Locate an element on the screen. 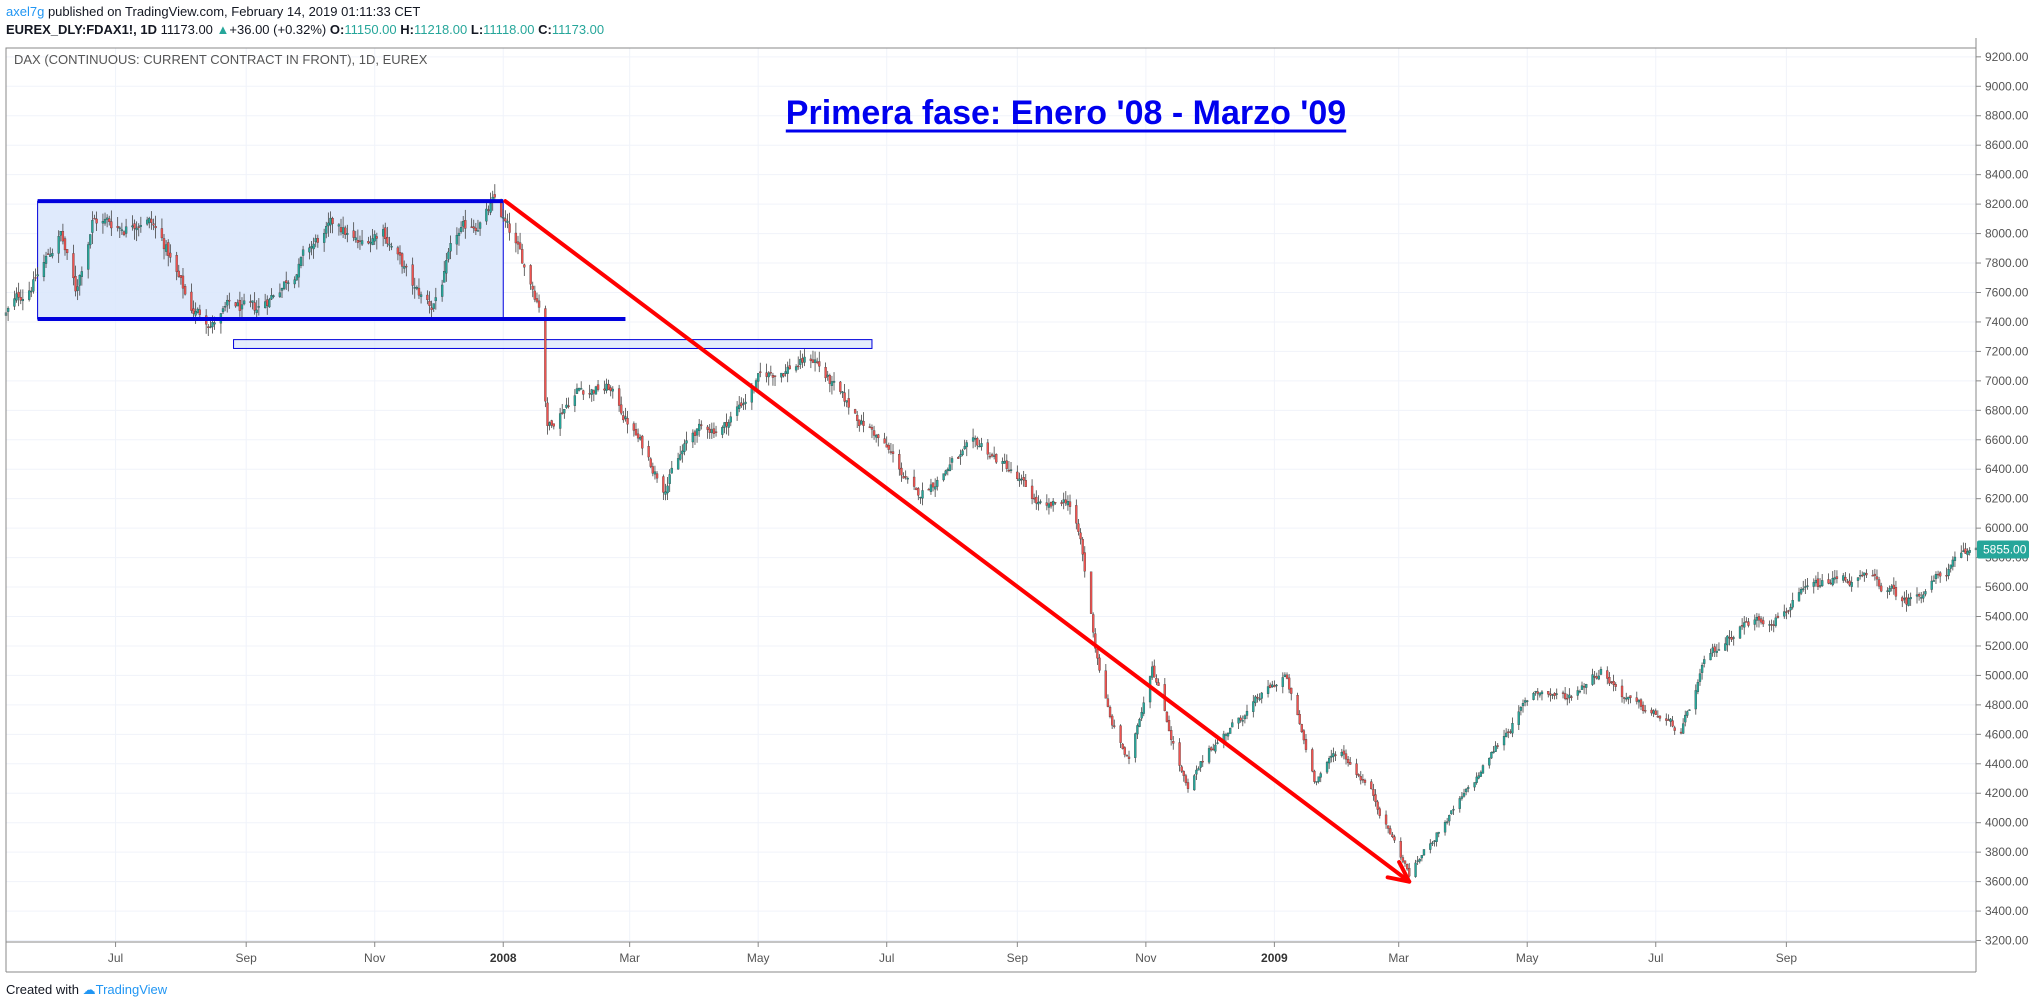 The width and height of the screenshot is (2041, 1008). symbol-name: EUREX_DLY:FDAX1!, 1D is located at coordinates (81, 29).